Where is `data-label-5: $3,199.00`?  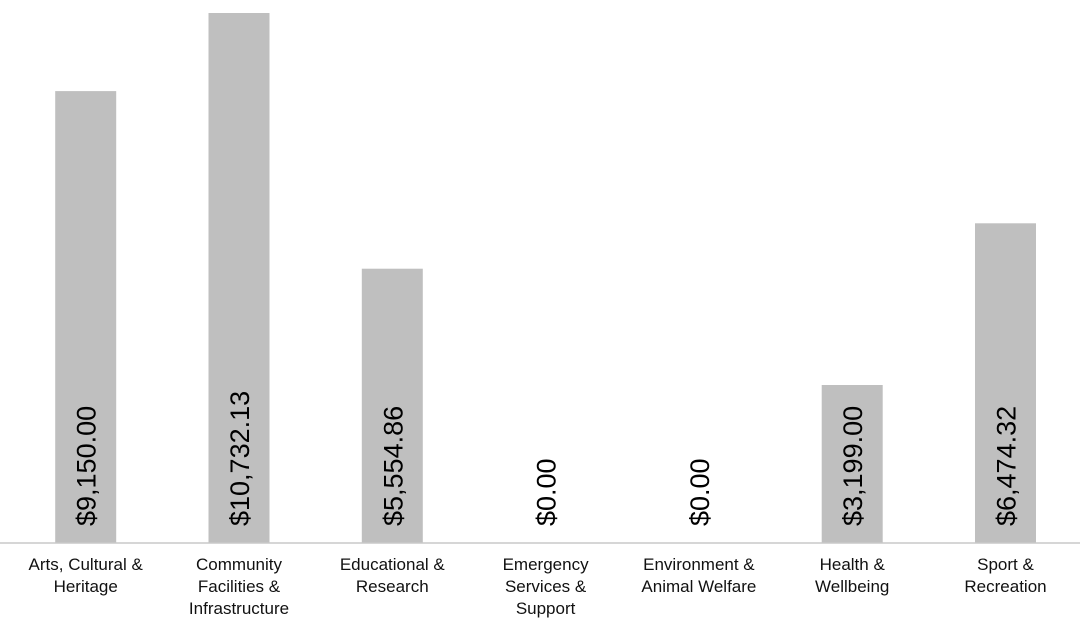 data-label-5: $3,199.00 is located at coordinates (853, 466).